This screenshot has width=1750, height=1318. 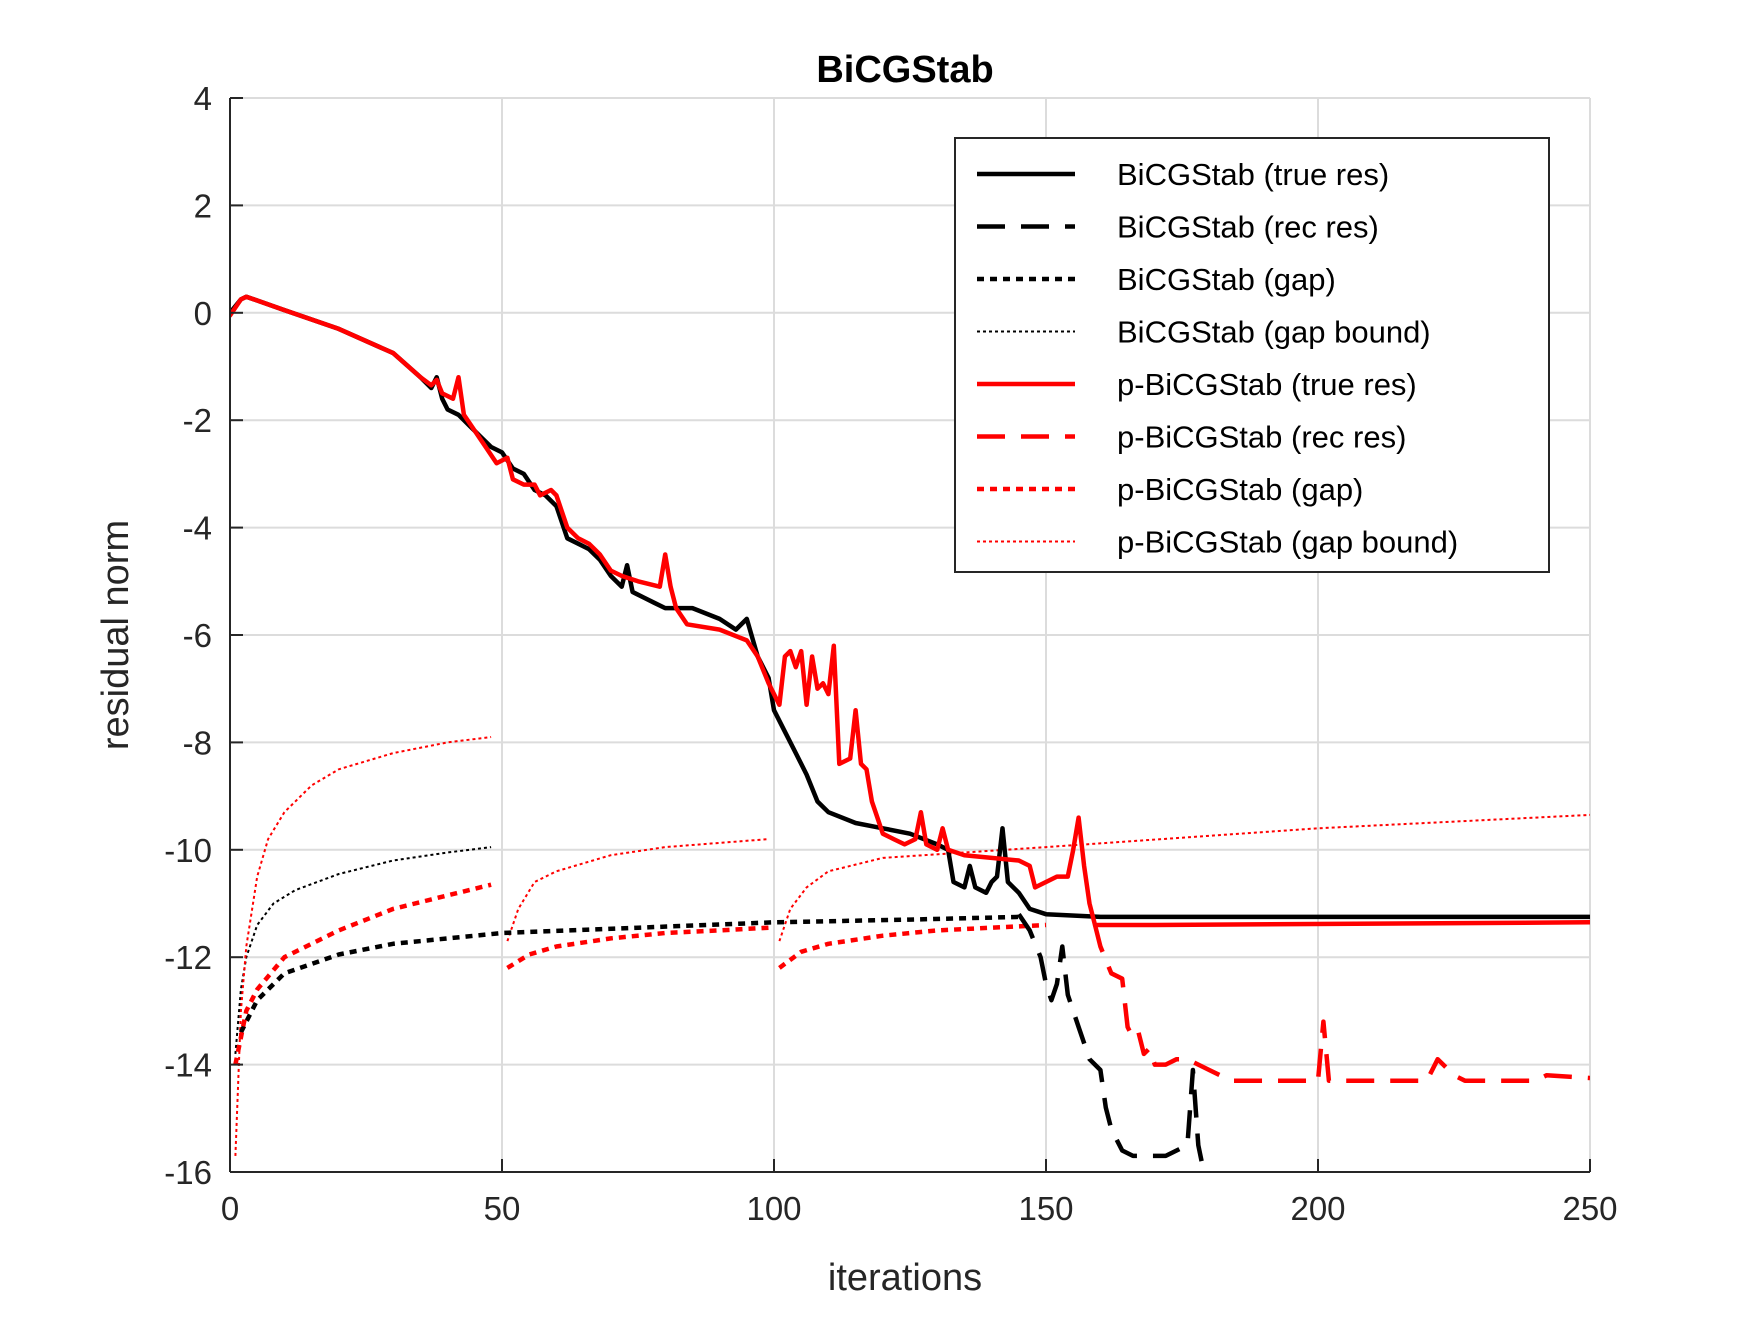 I want to click on y-tick-label: -2, so click(x=197, y=420).